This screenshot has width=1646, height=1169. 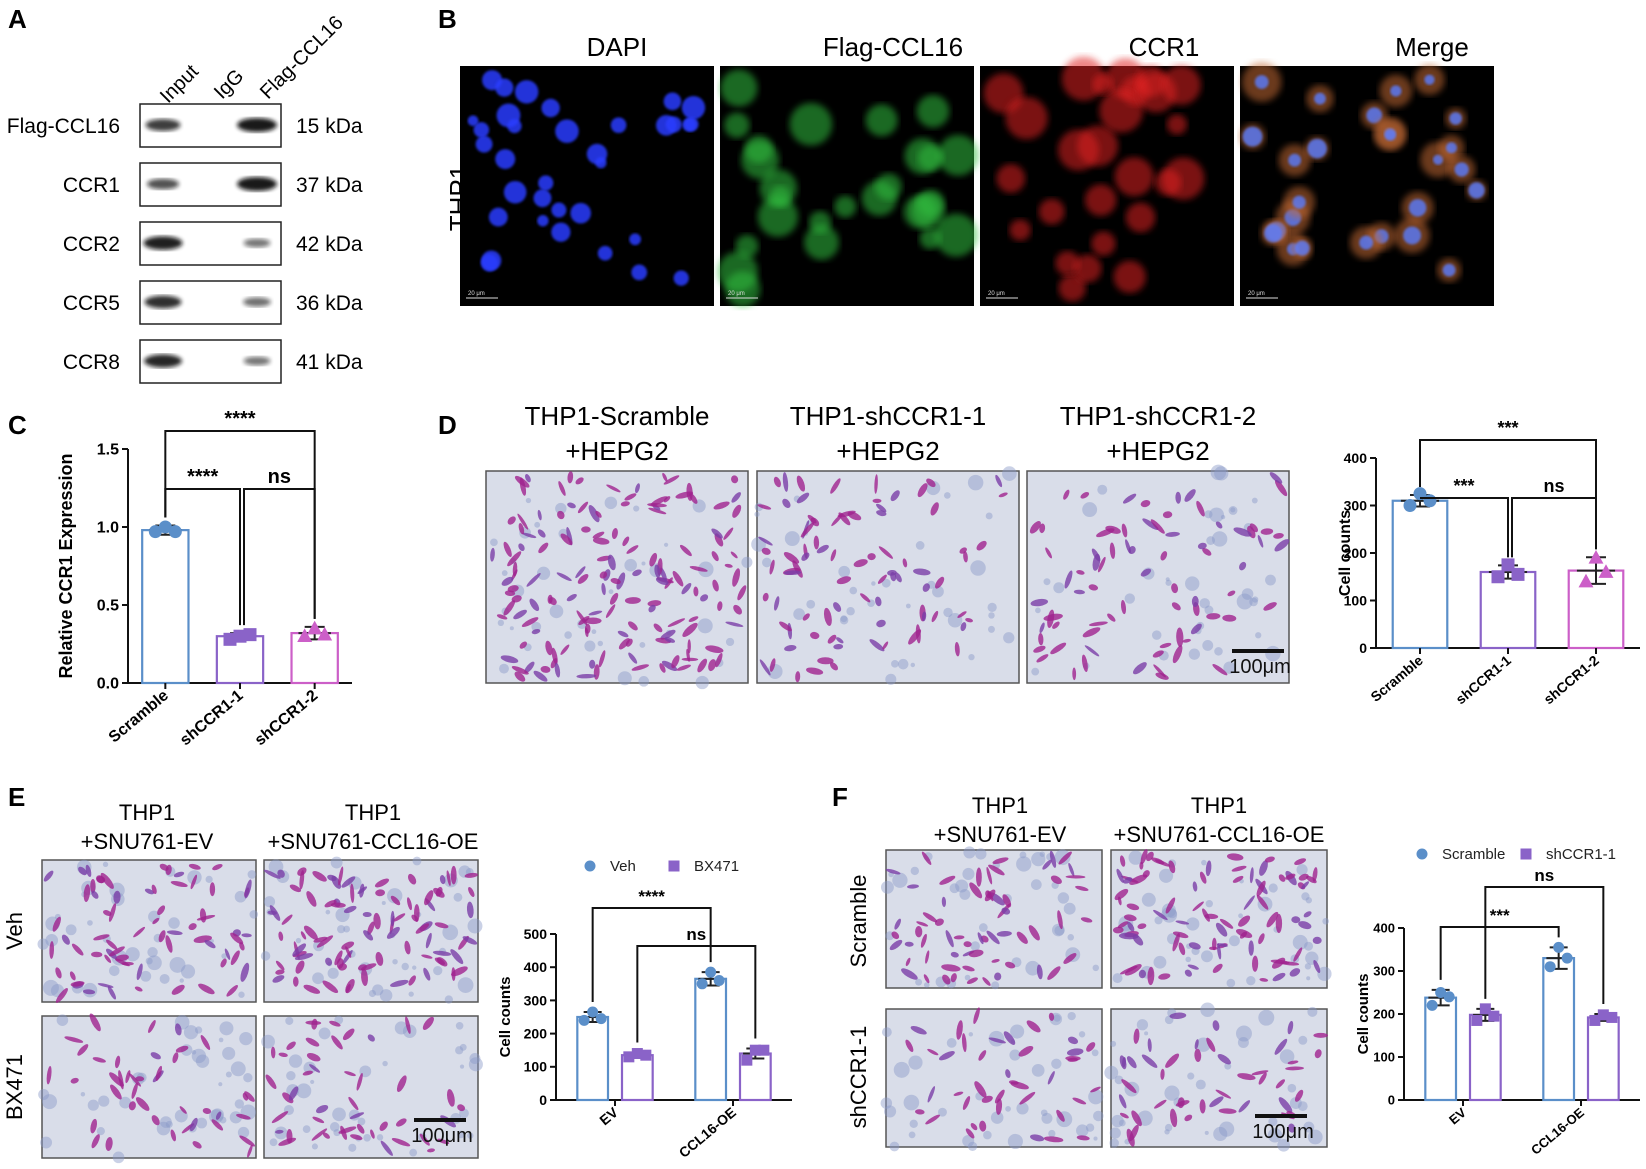 I want to click on significance-bracket, so click(x=279, y=557).